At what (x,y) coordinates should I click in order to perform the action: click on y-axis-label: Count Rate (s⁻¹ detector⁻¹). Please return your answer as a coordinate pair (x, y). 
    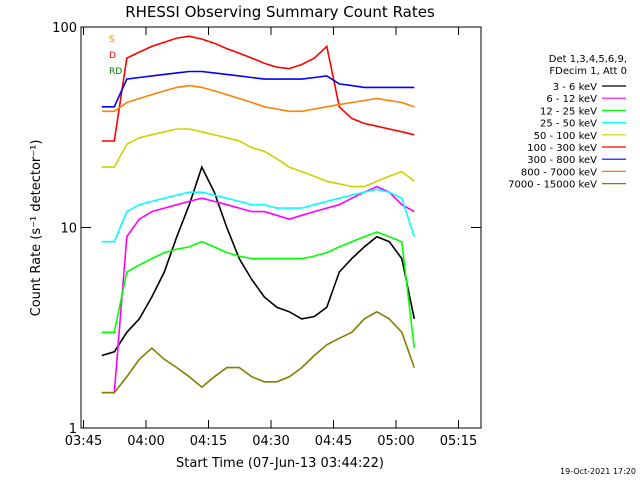
    Looking at the image, I should click on (36, 228).